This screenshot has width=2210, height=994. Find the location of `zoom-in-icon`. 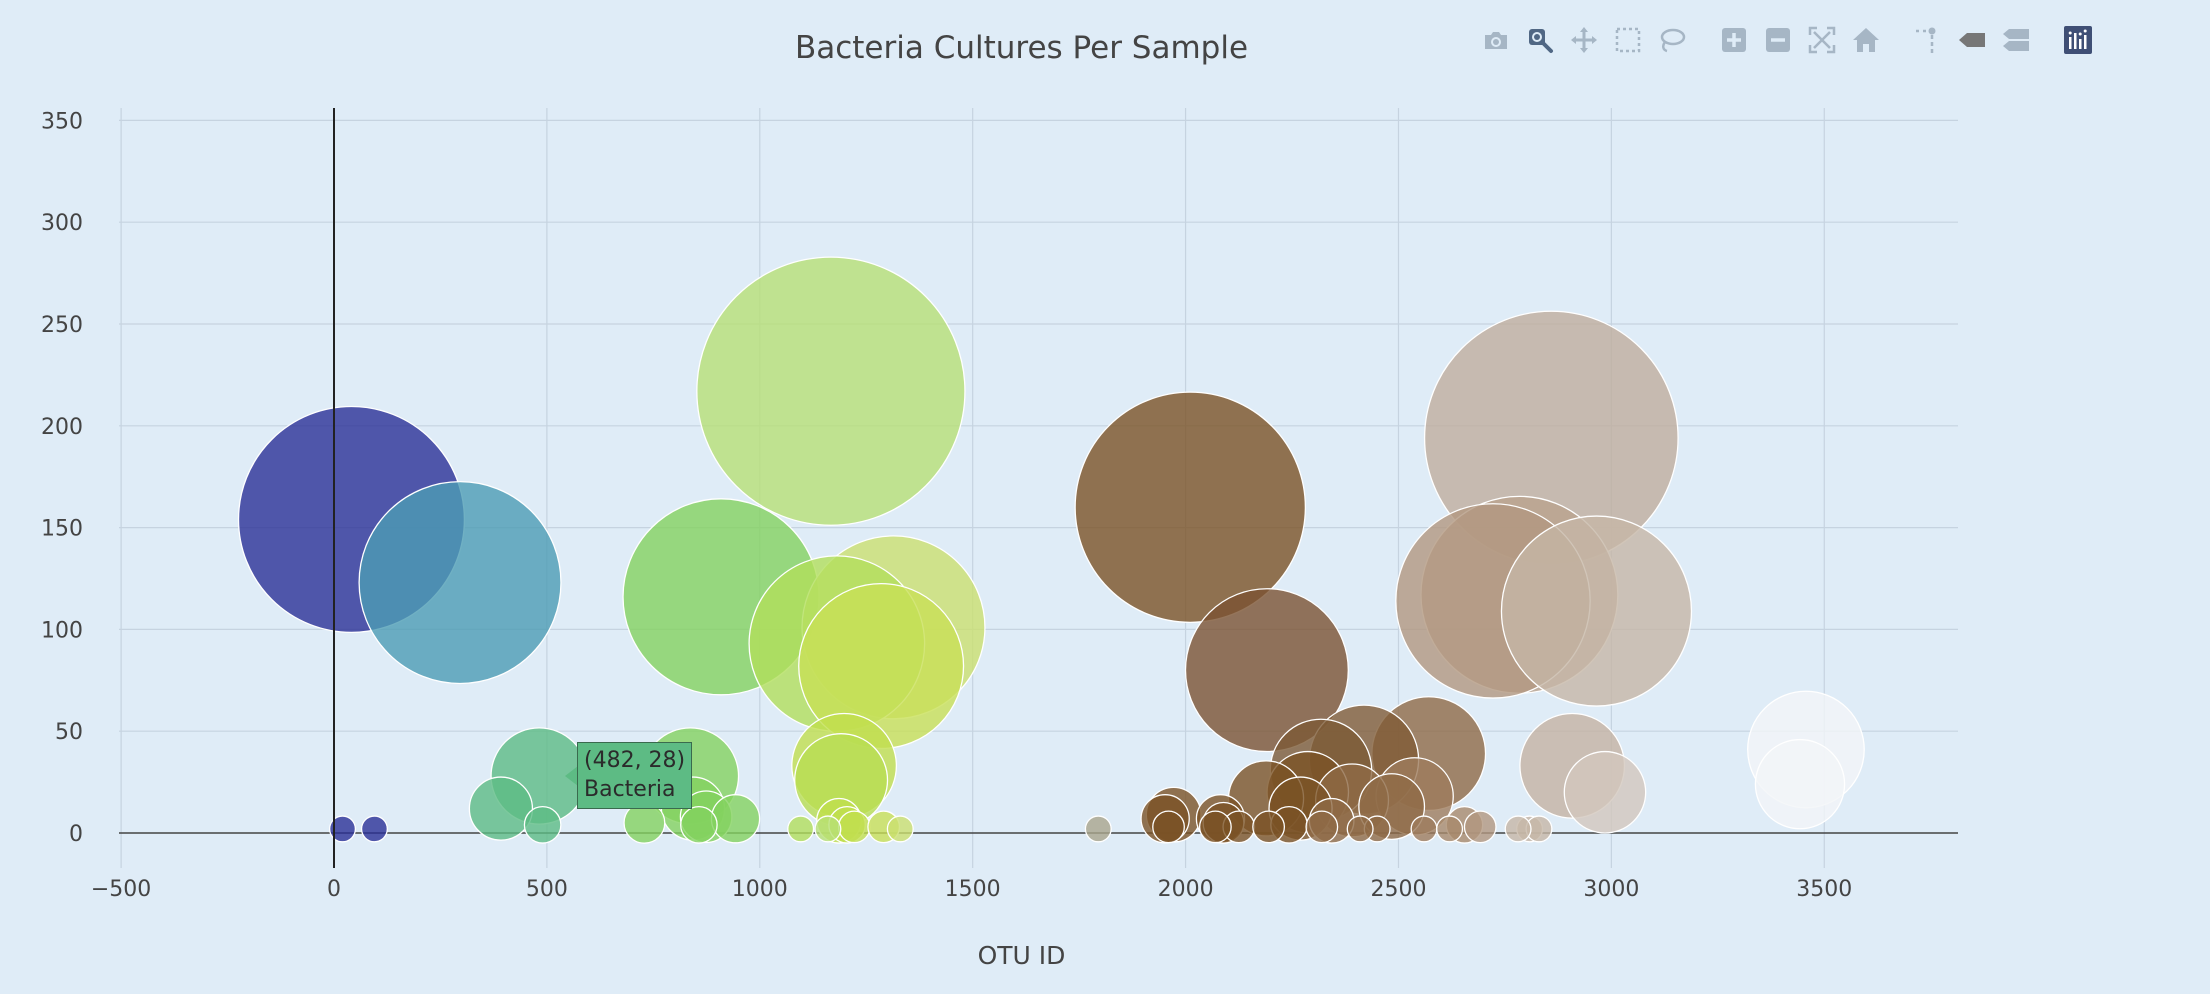

zoom-in-icon is located at coordinates (1734, 40).